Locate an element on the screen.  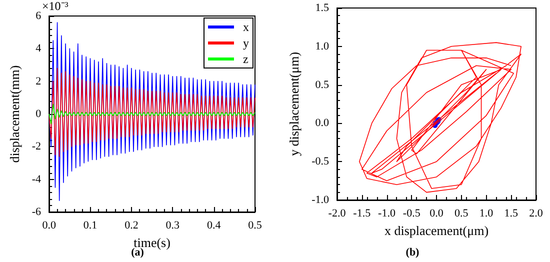
x-tick-label: 0.4 is located at coordinates (214, 226).